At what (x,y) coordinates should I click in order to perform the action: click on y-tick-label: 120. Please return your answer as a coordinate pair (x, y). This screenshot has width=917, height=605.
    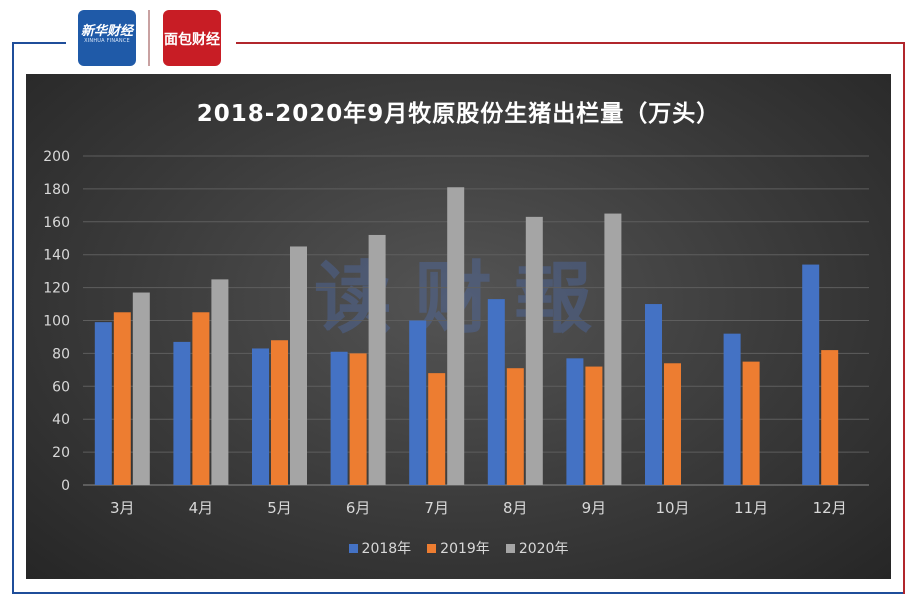
    Looking at the image, I should click on (56, 289).